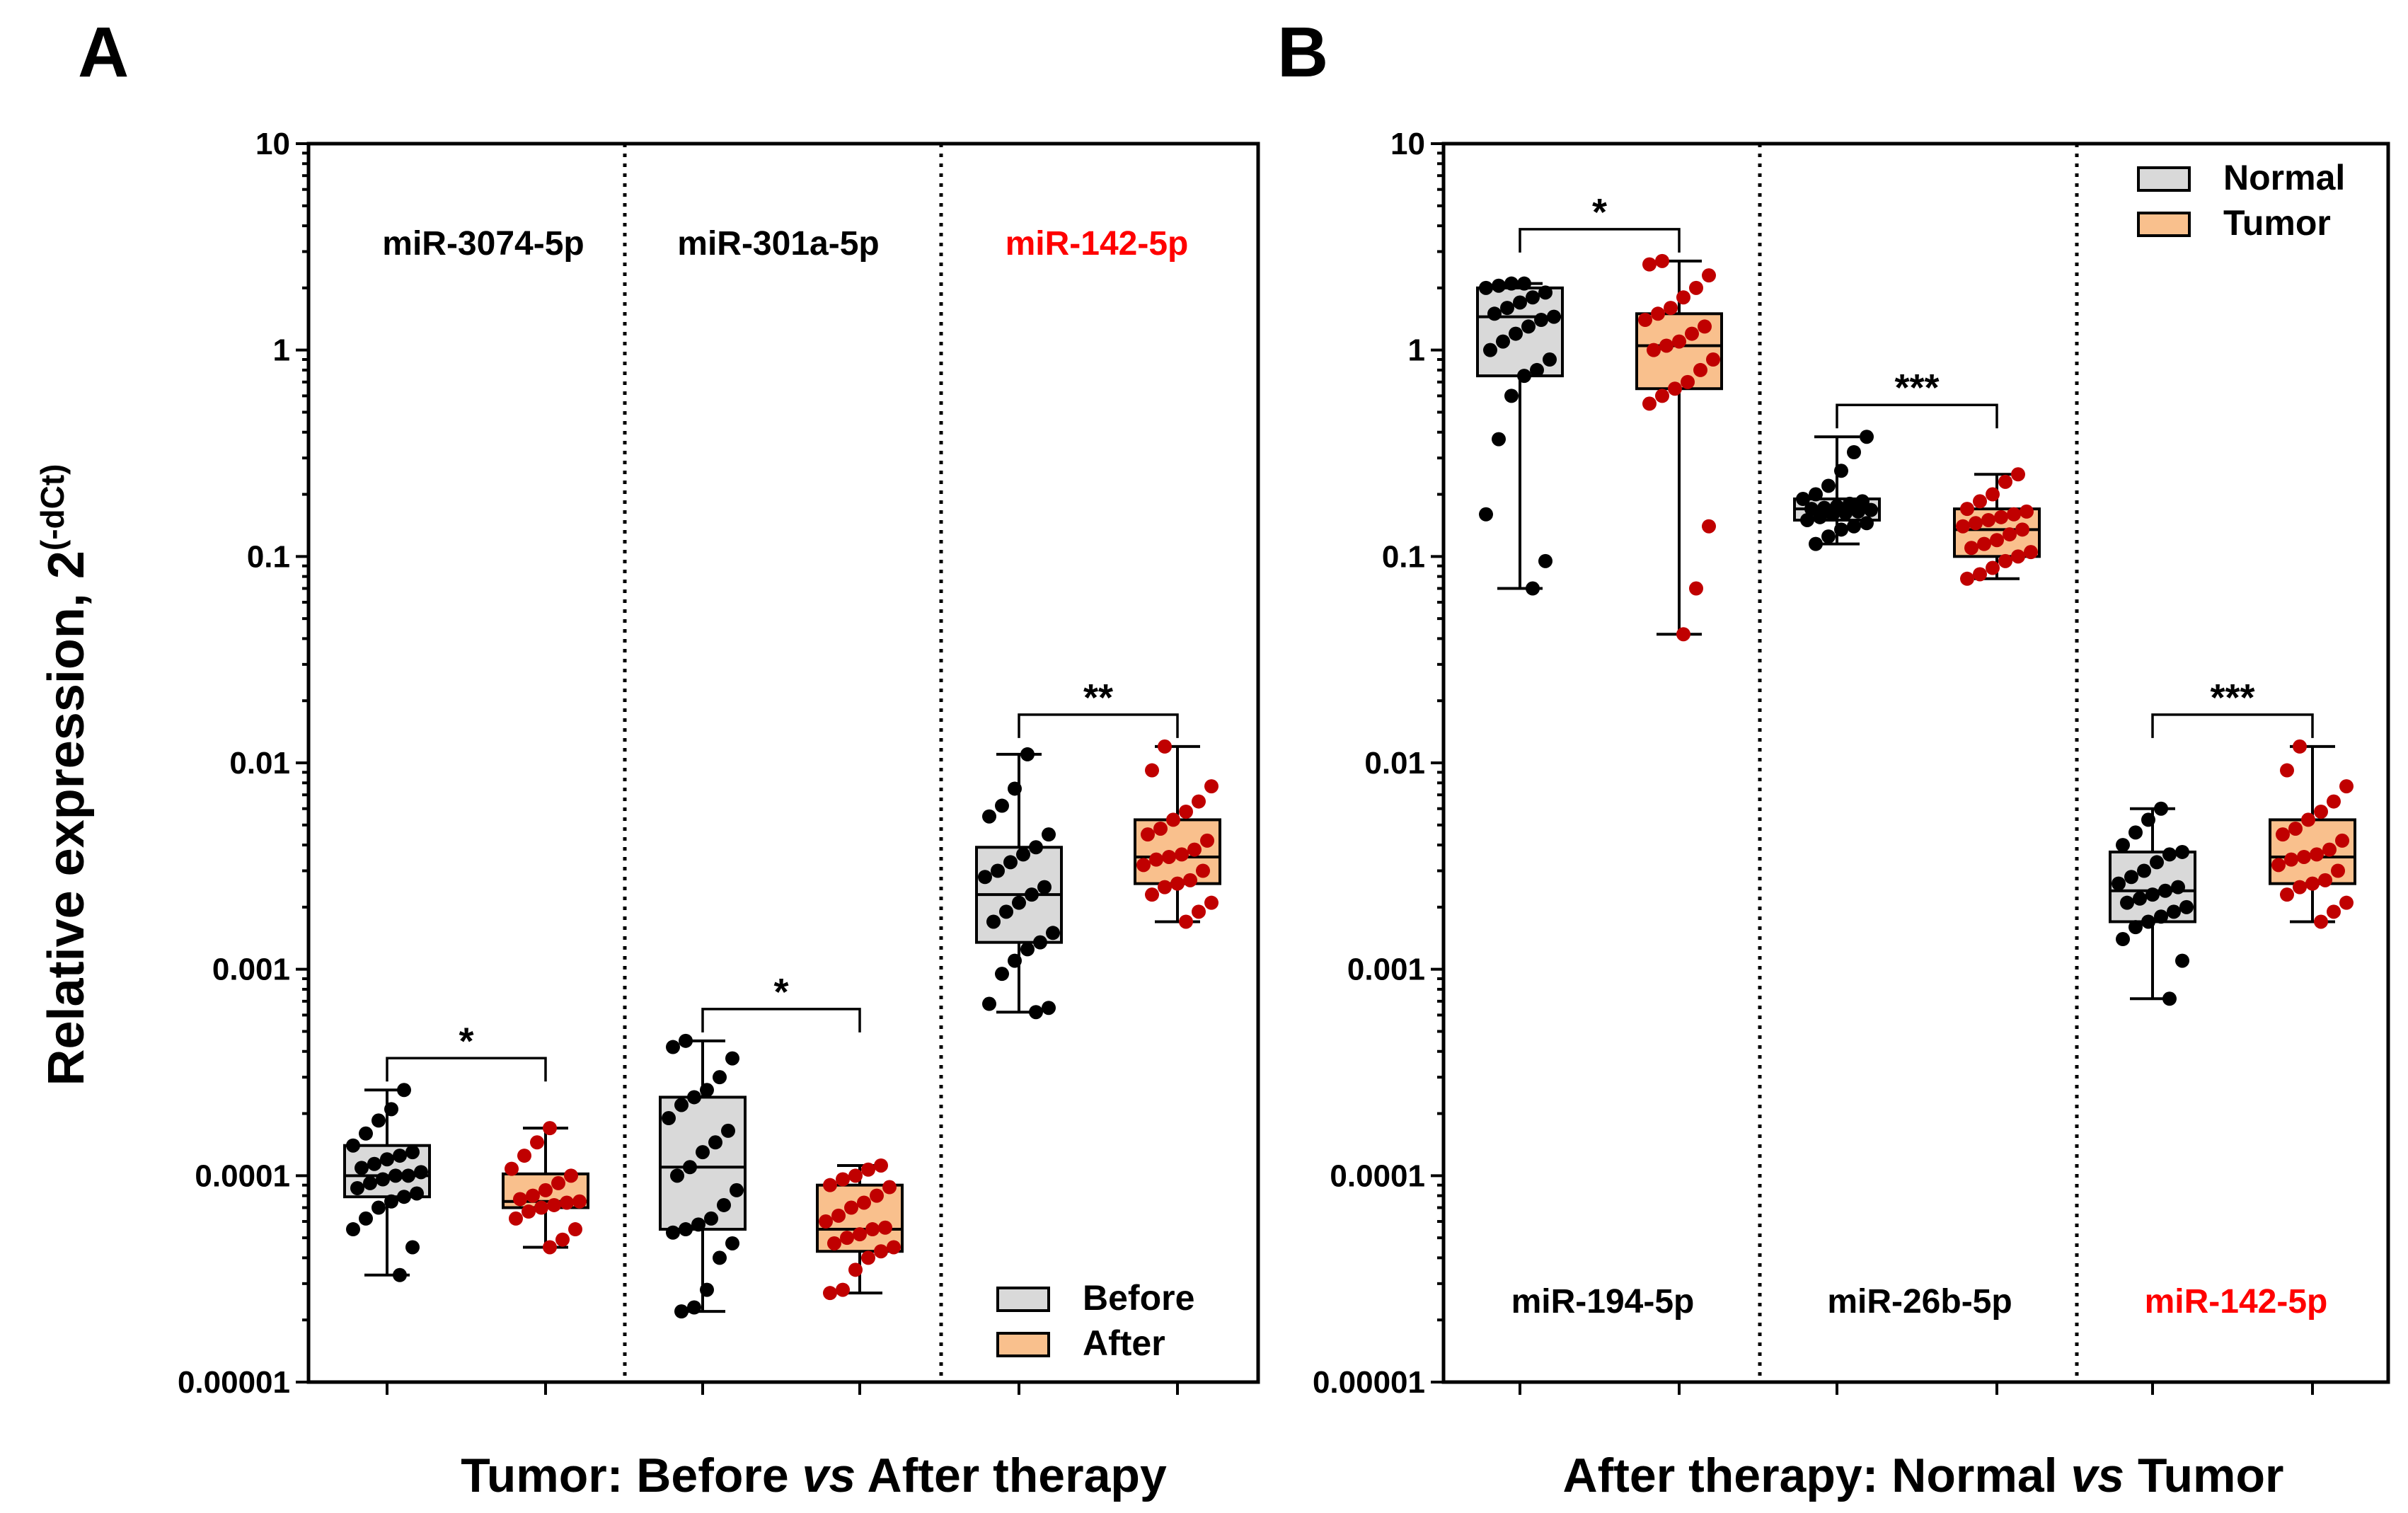  I want to click on mirna-label: miR-142-5p, so click(2236, 1302).